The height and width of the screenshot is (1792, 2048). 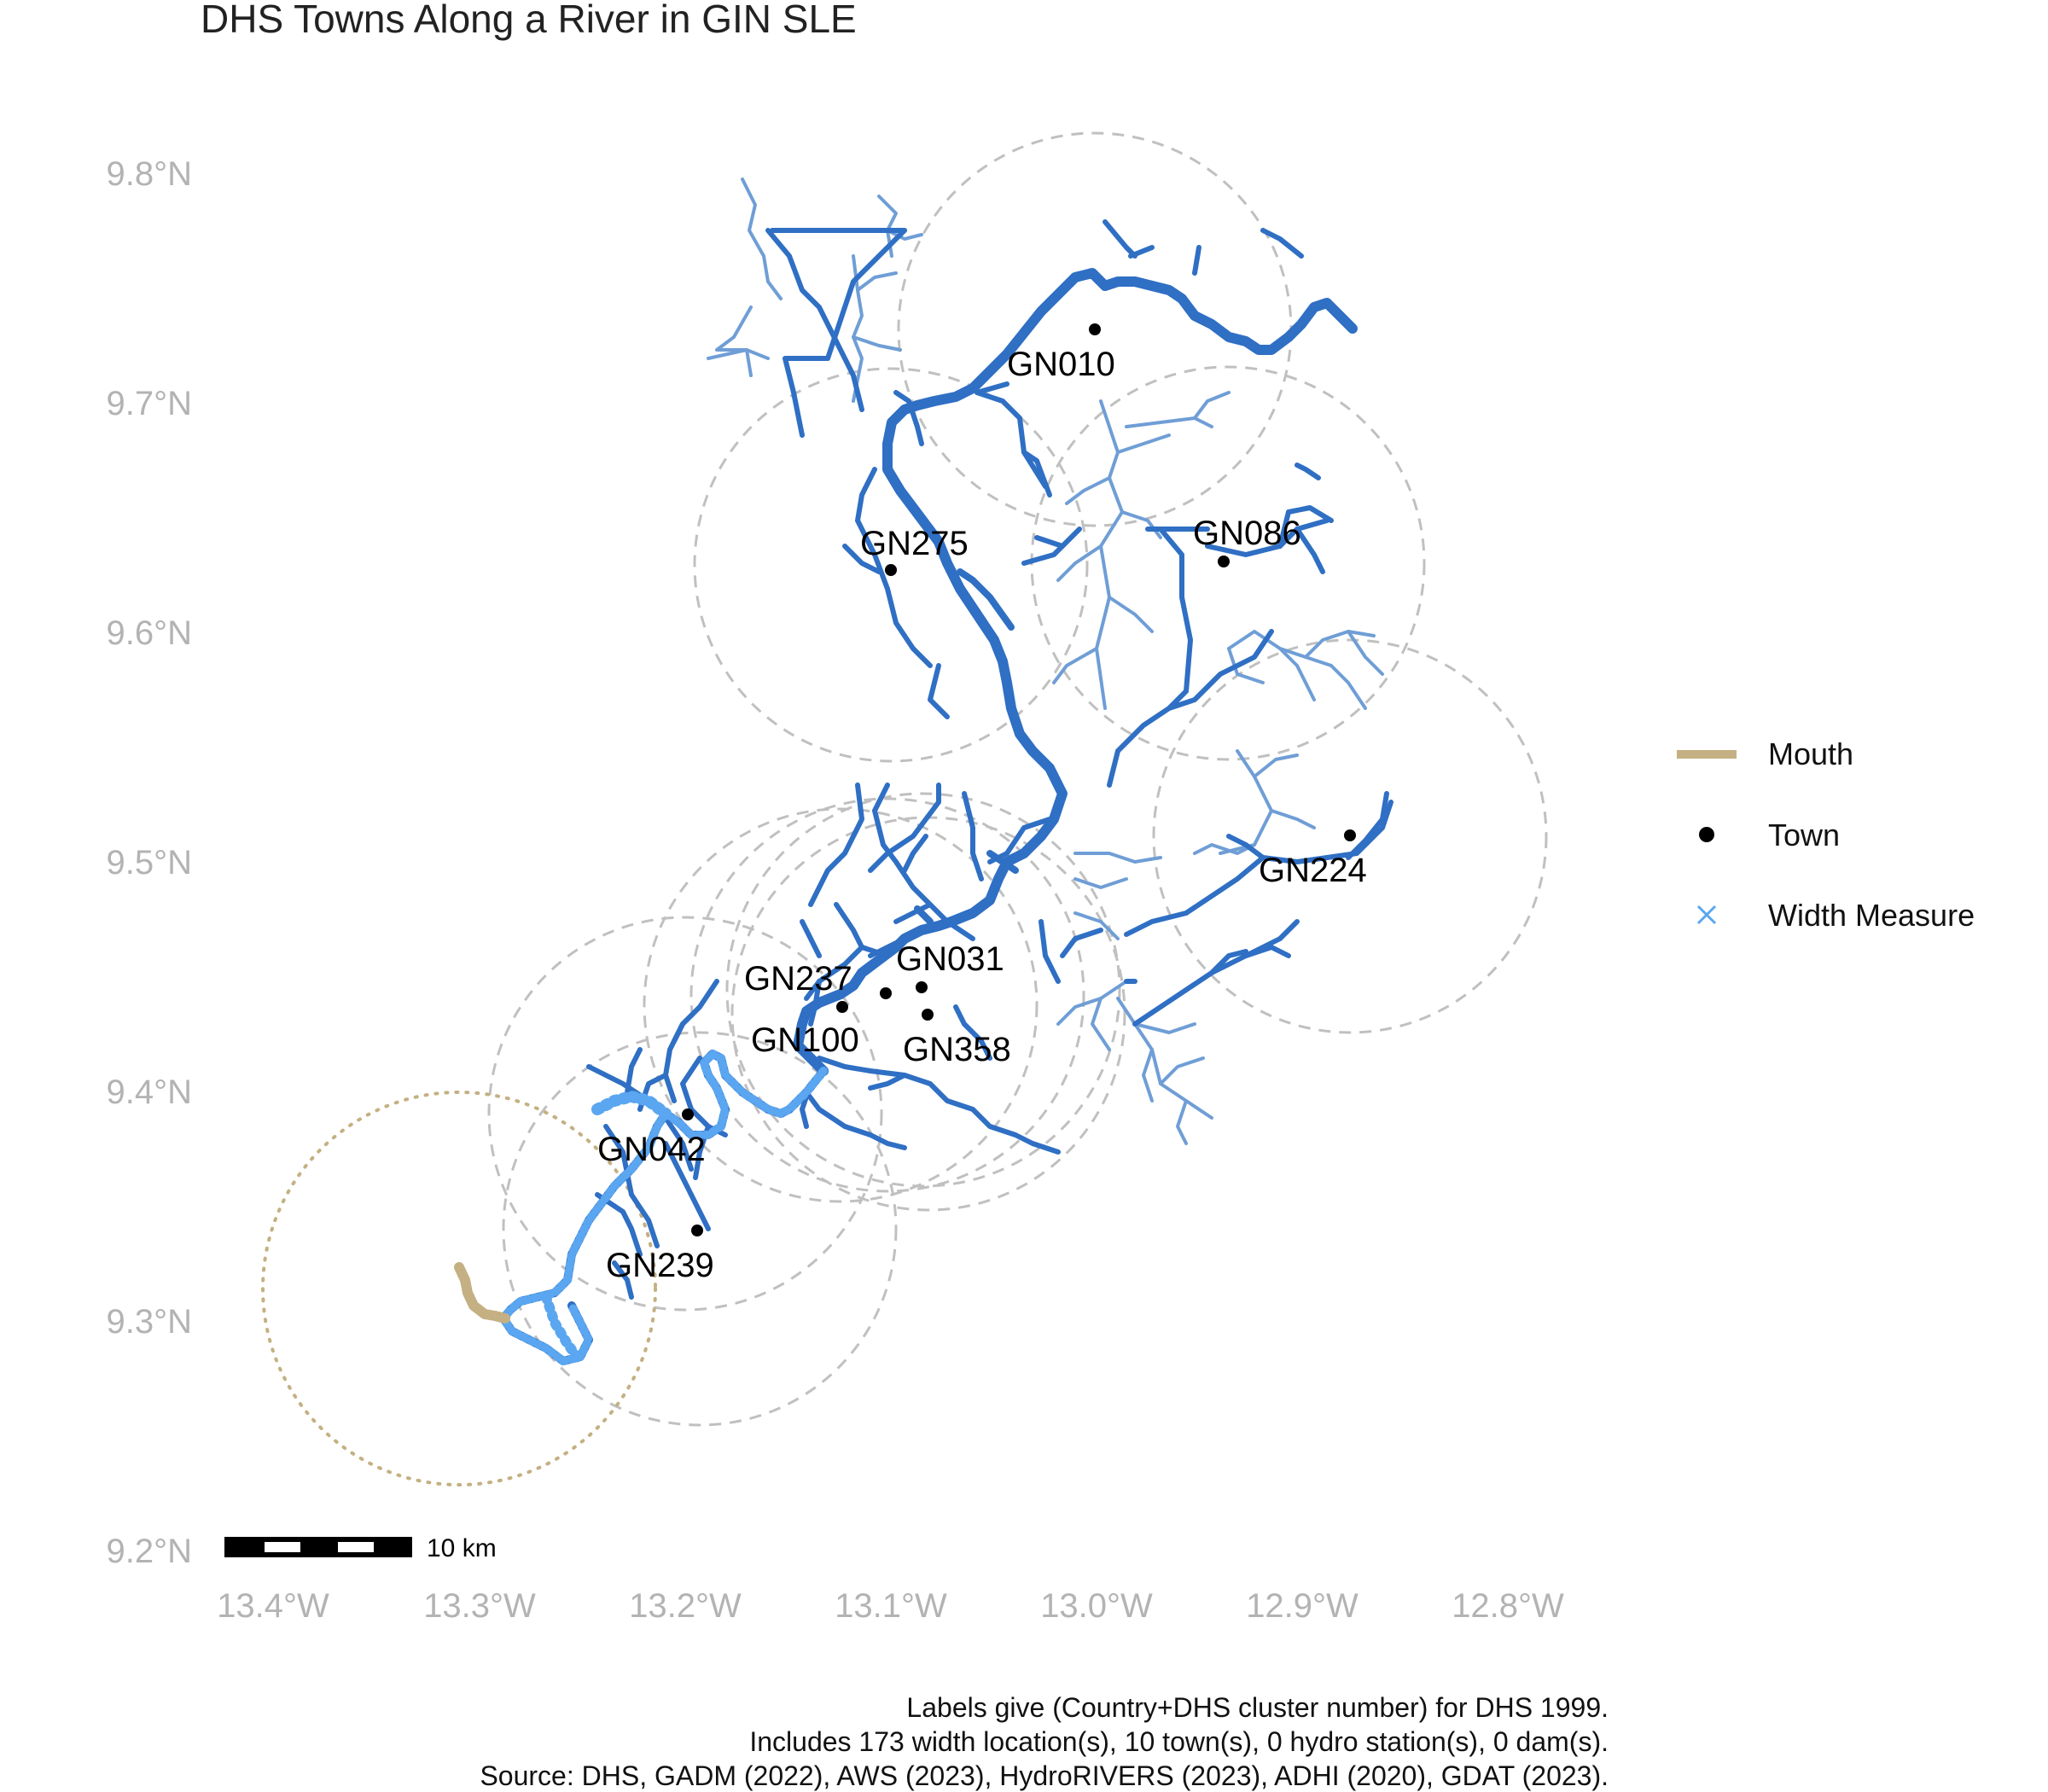 I want to click on town-gn031: GN031, so click(x=950, y=967).